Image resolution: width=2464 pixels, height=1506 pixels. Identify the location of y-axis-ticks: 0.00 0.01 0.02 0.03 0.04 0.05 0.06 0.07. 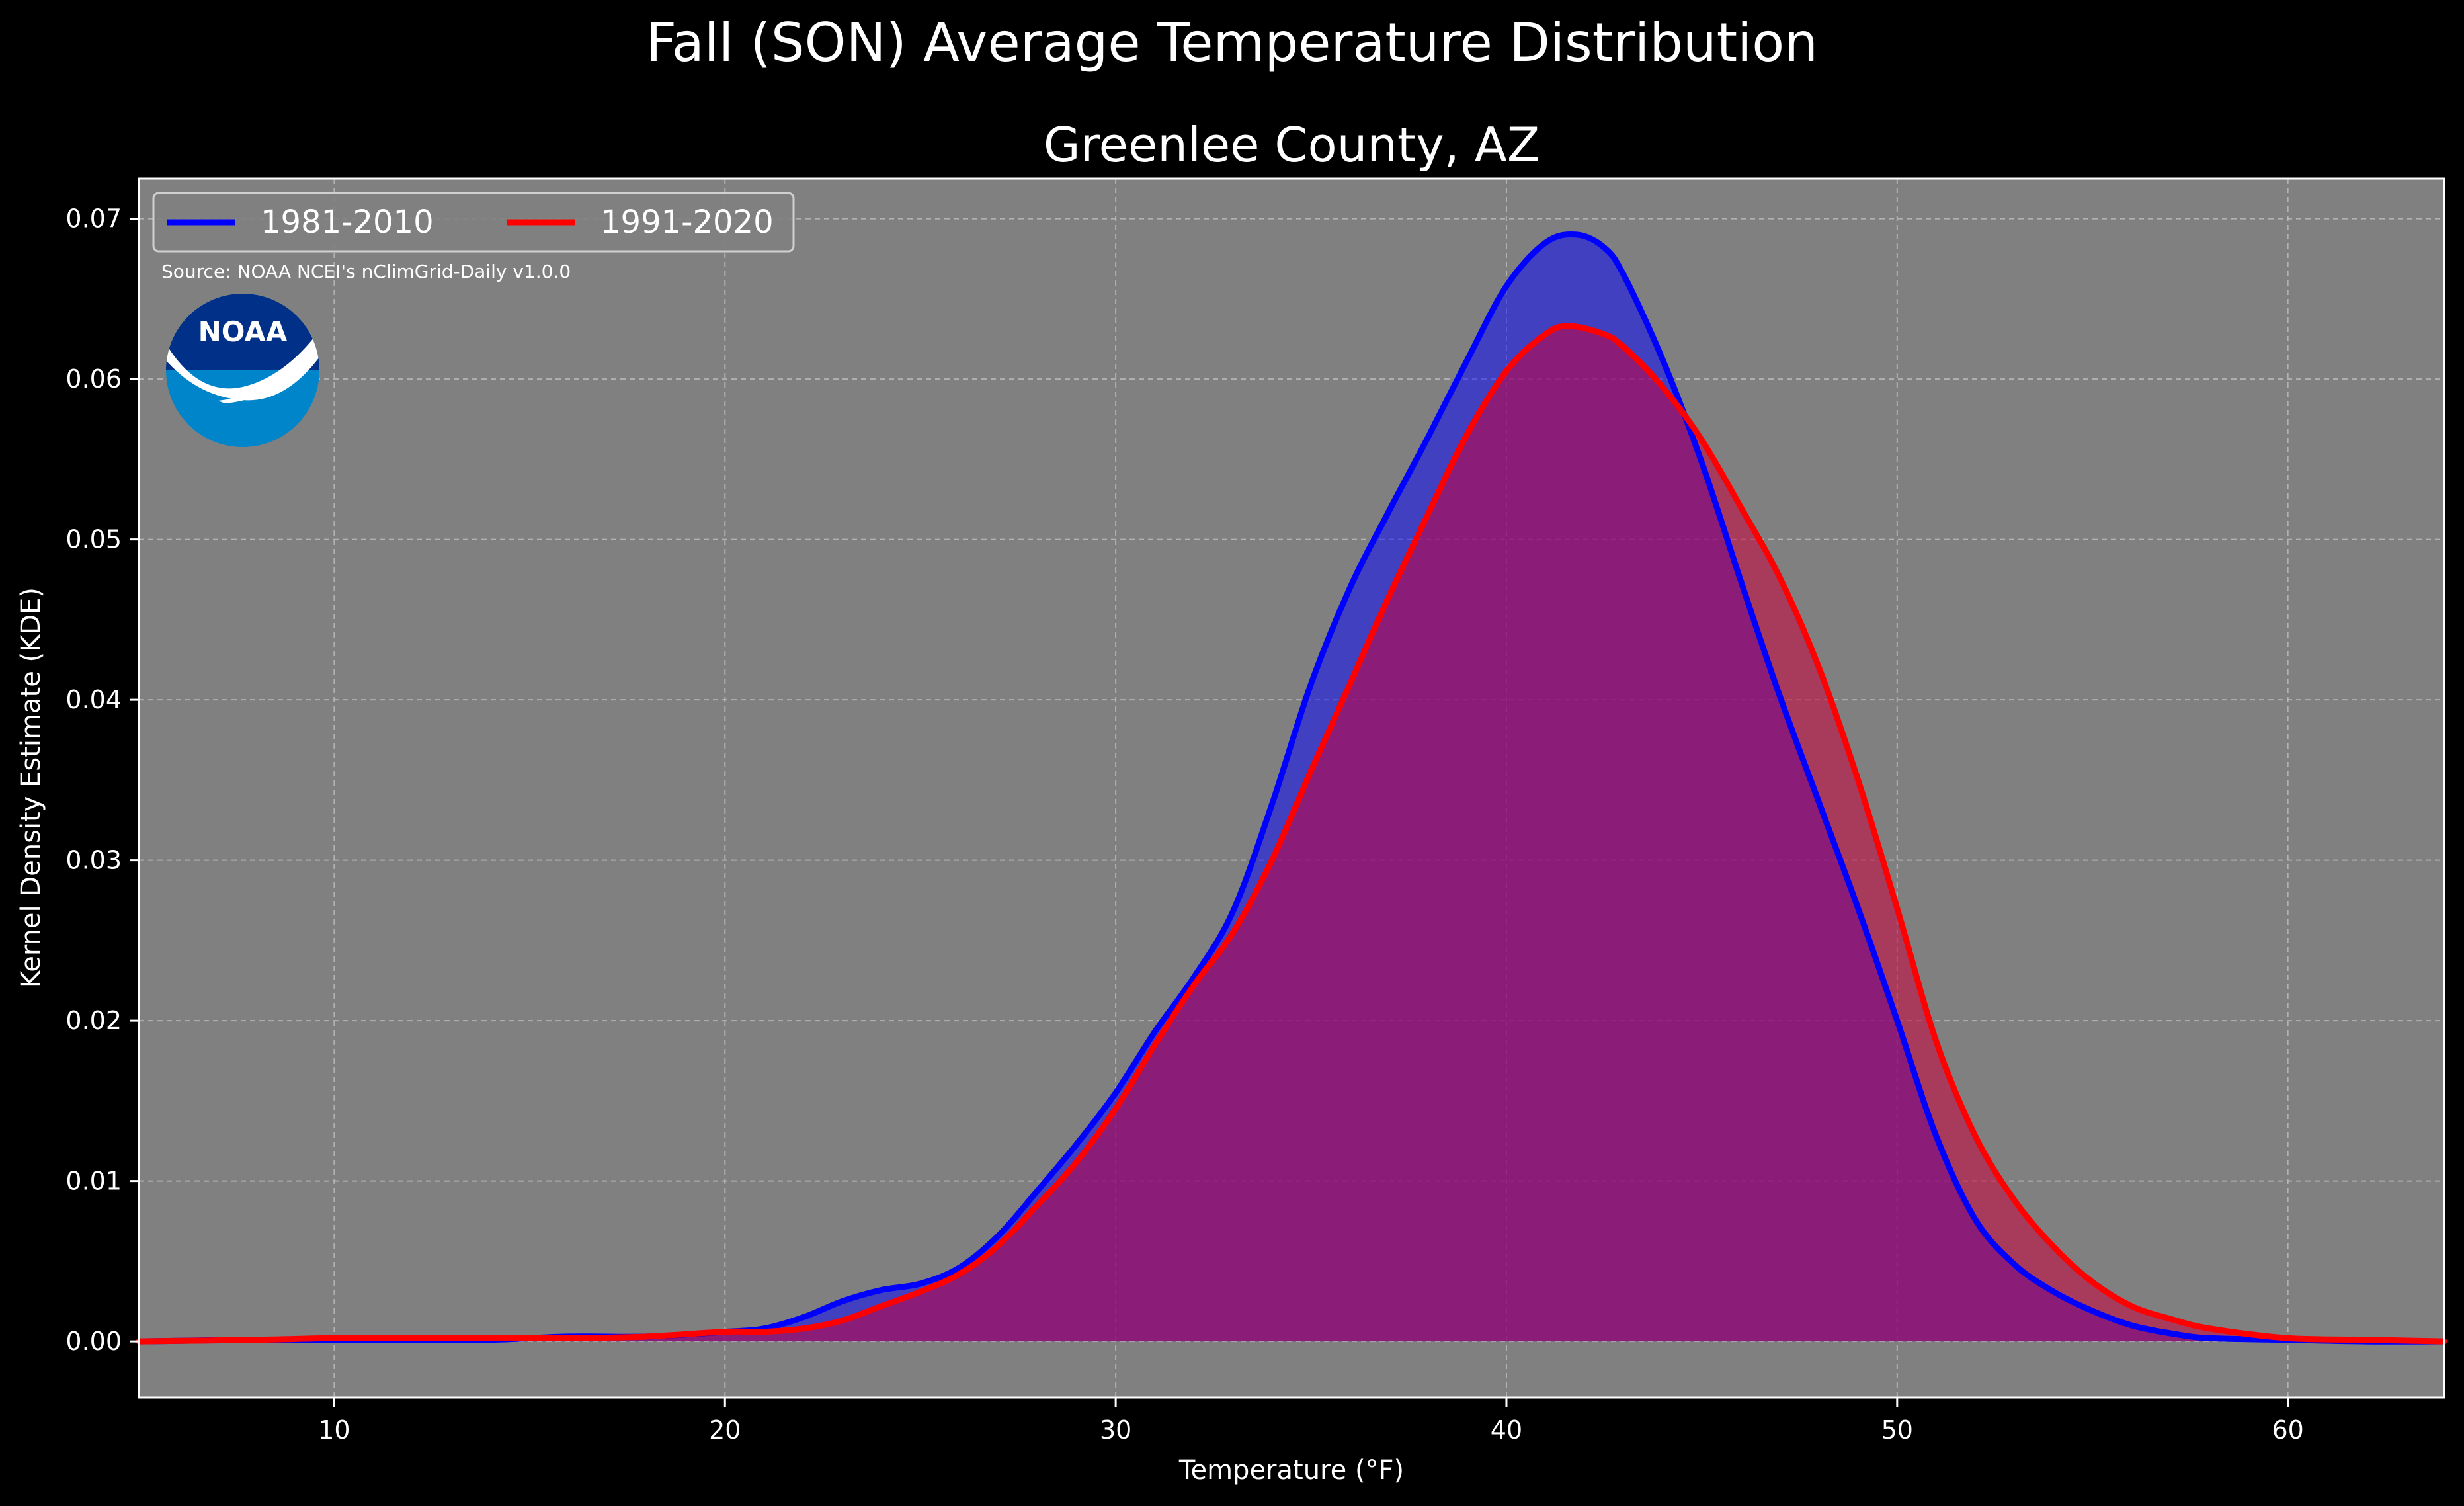
(102, 780).